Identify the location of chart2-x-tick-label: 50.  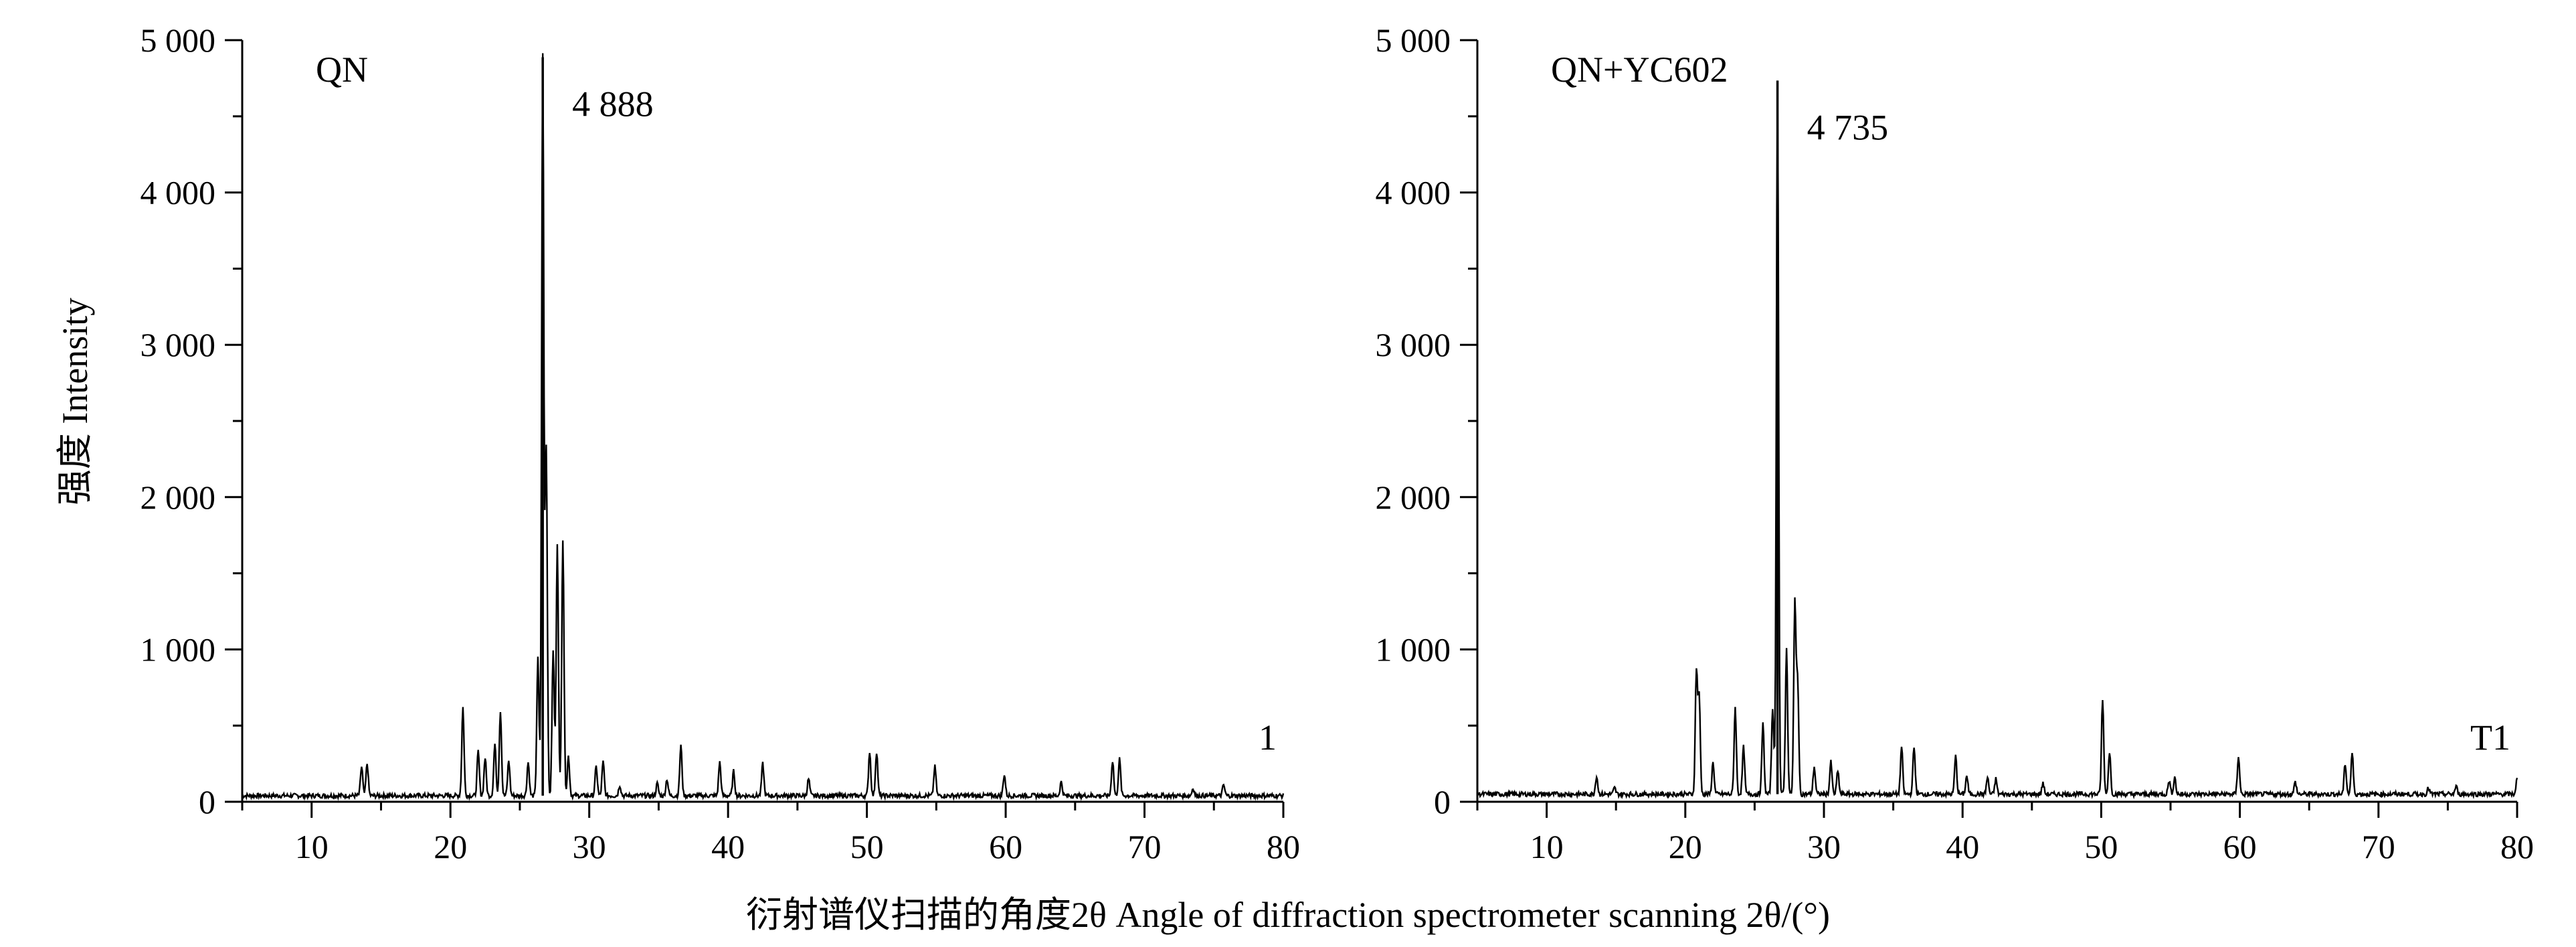
(2101, 846).